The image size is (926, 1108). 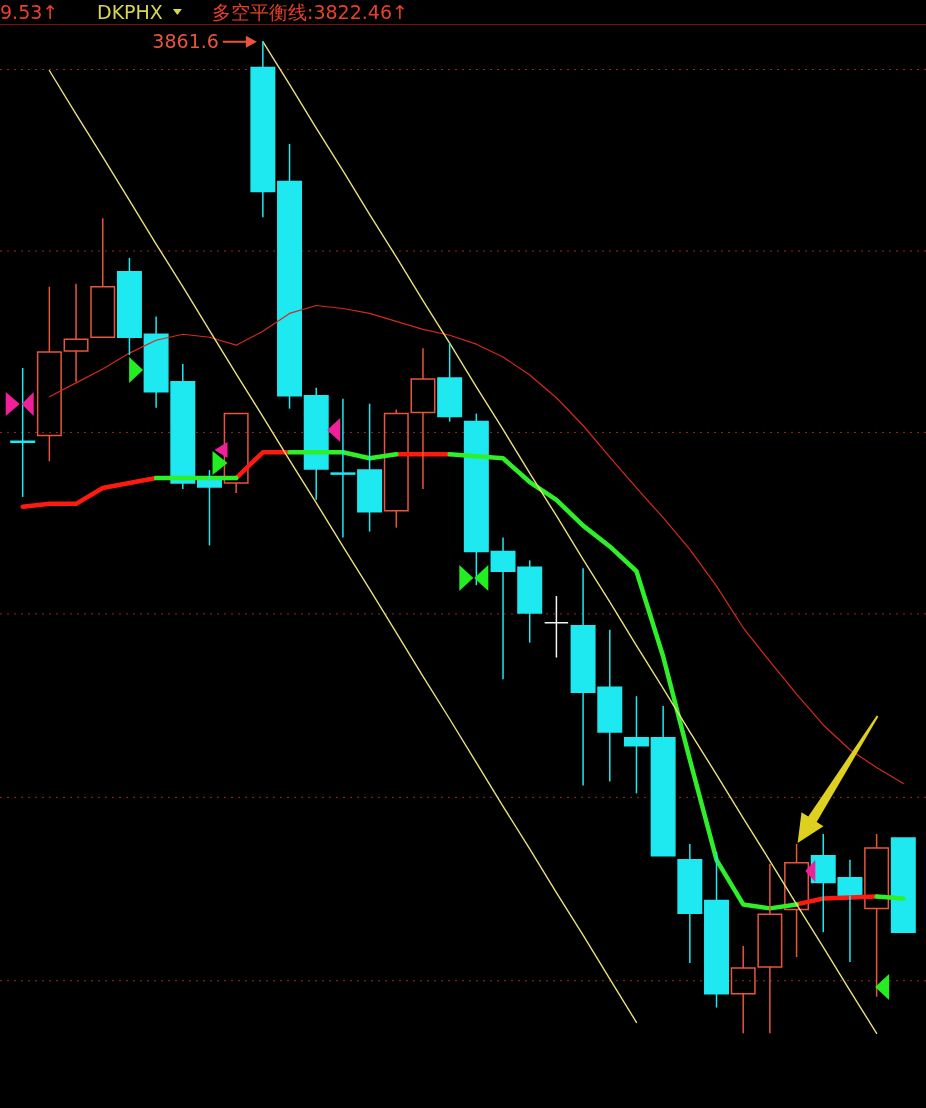 I want to click on text: 多空平衡线:3822.46↑, so click(x=310, y=12).